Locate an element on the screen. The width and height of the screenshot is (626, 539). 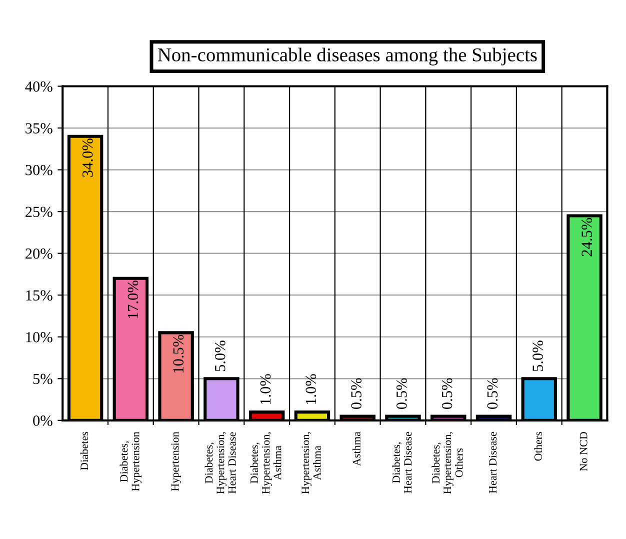
x-tick-label: No NCD is located at coordinates (584, 452).